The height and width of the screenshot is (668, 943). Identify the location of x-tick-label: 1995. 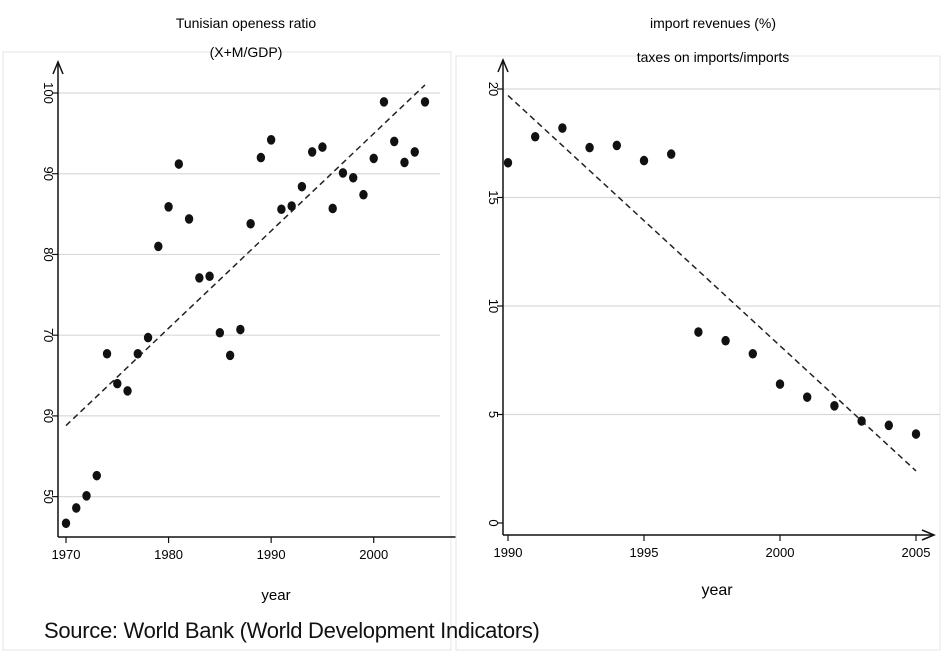
(644, 552).